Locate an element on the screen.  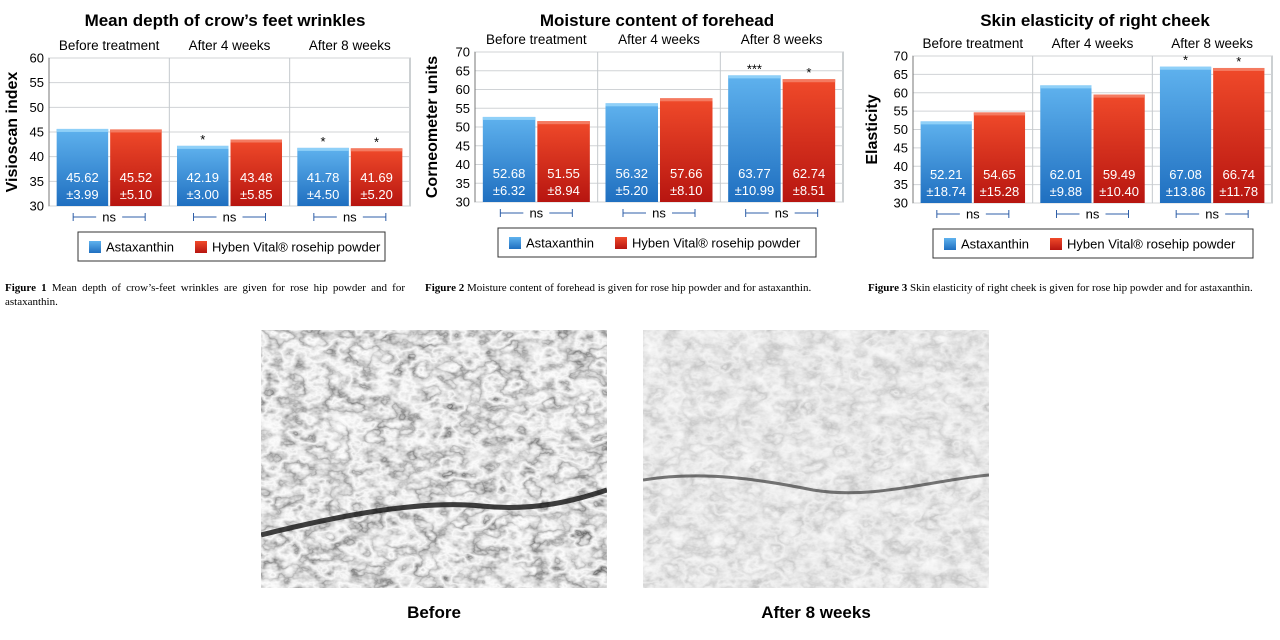
bar-error-label: ±5.85 is located at coordinates (256, 194).